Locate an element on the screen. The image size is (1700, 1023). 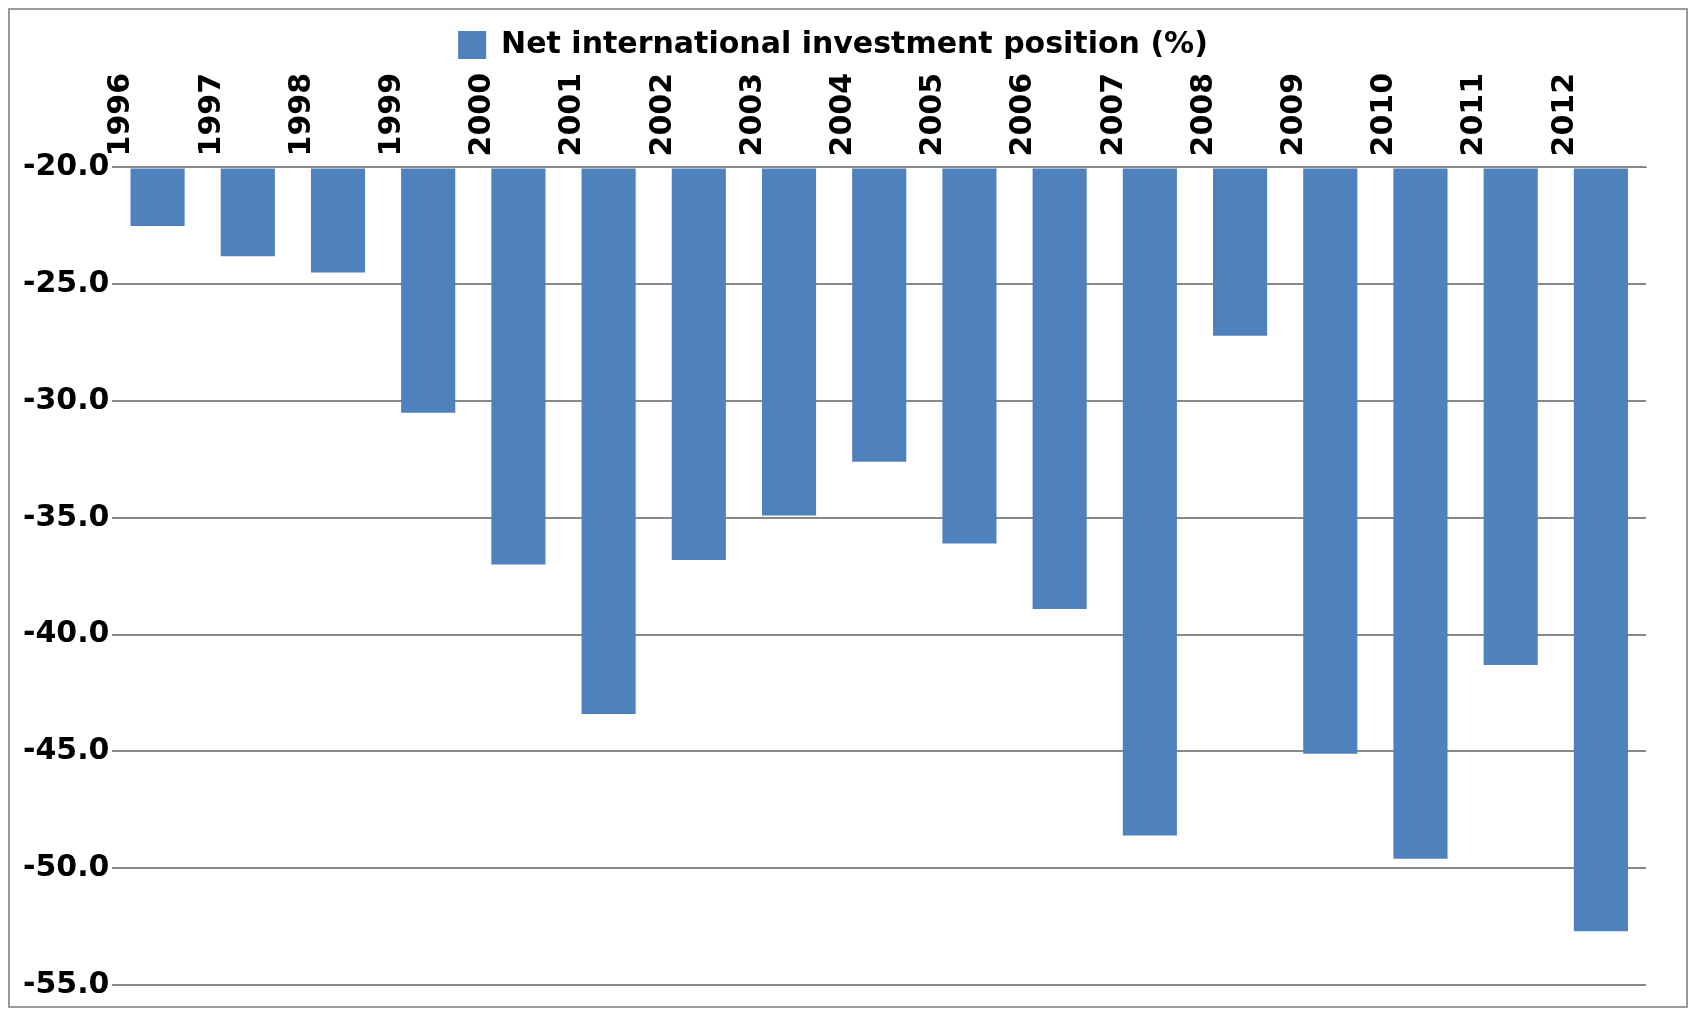
y-tick-label: -45.0 is located at coordinates (66, 749).